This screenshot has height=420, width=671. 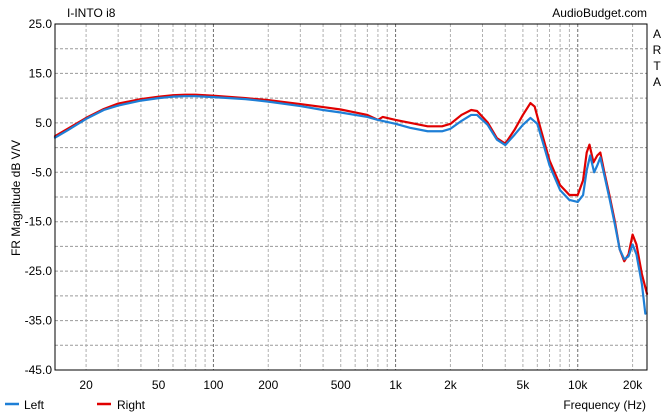 I want to click on side-text-letter: T, so click(x=657, y=66).